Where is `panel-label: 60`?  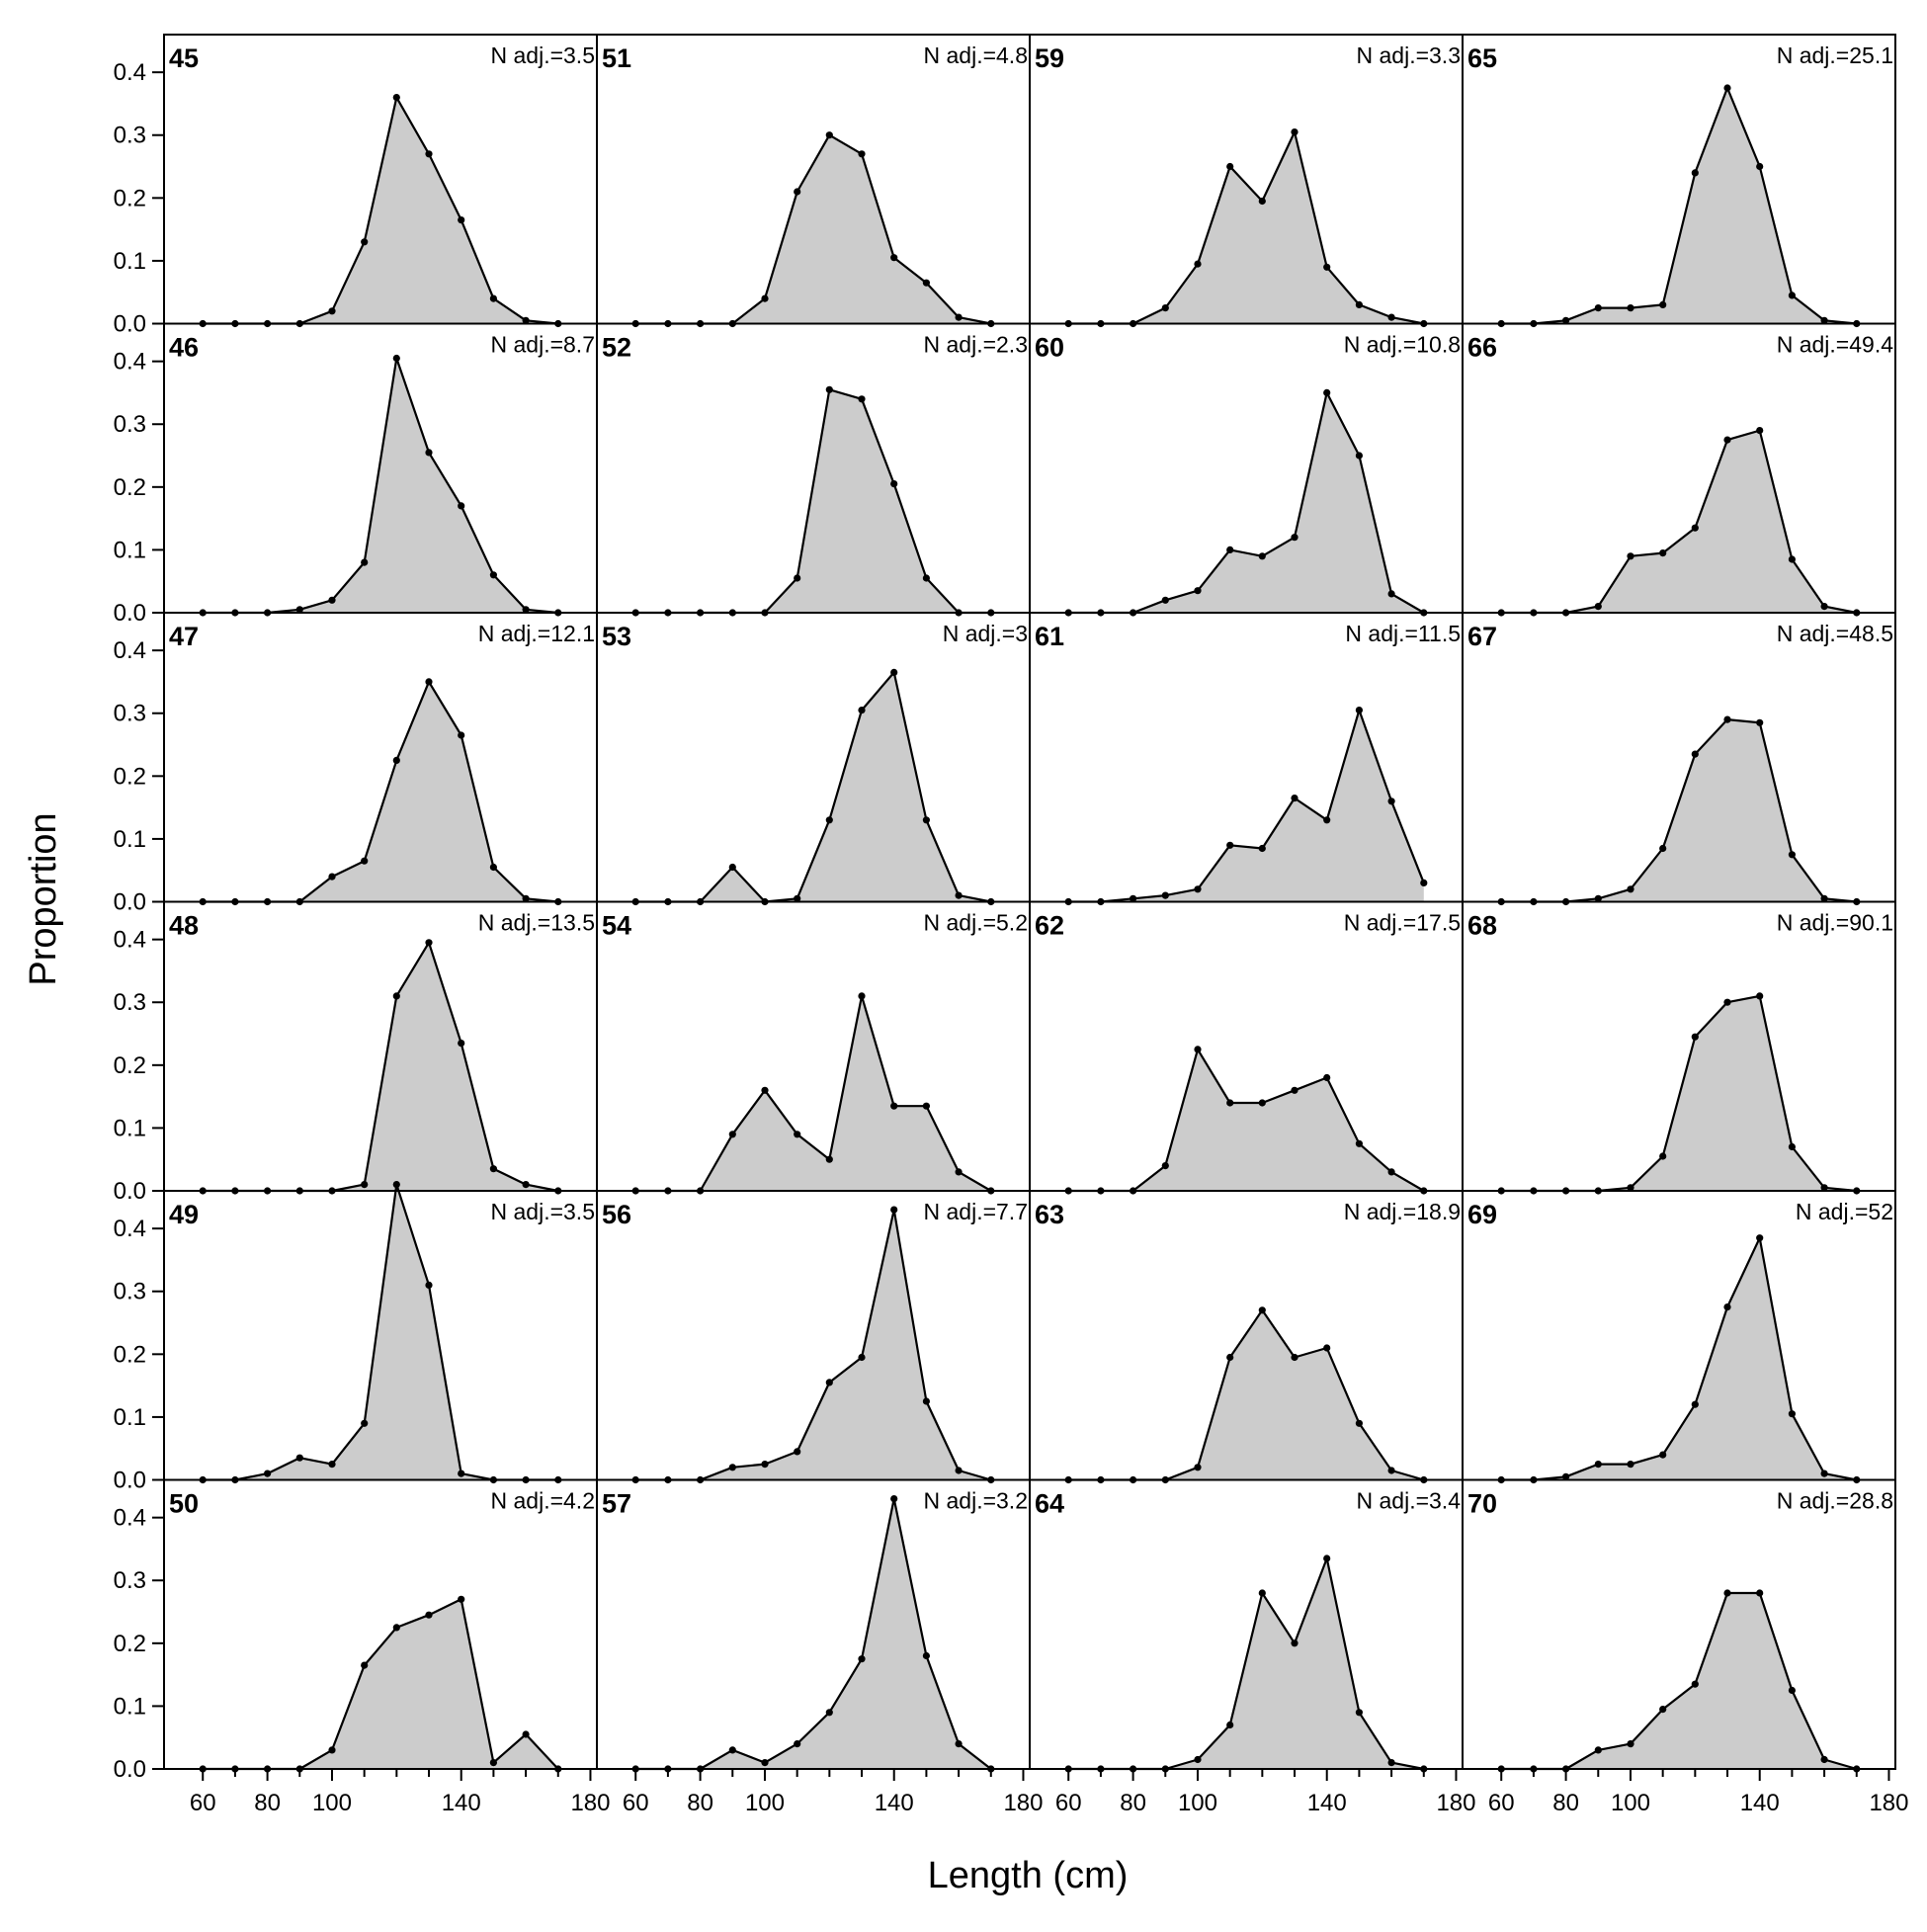
panel-label: 60 is located at coordinates (1049, 348).